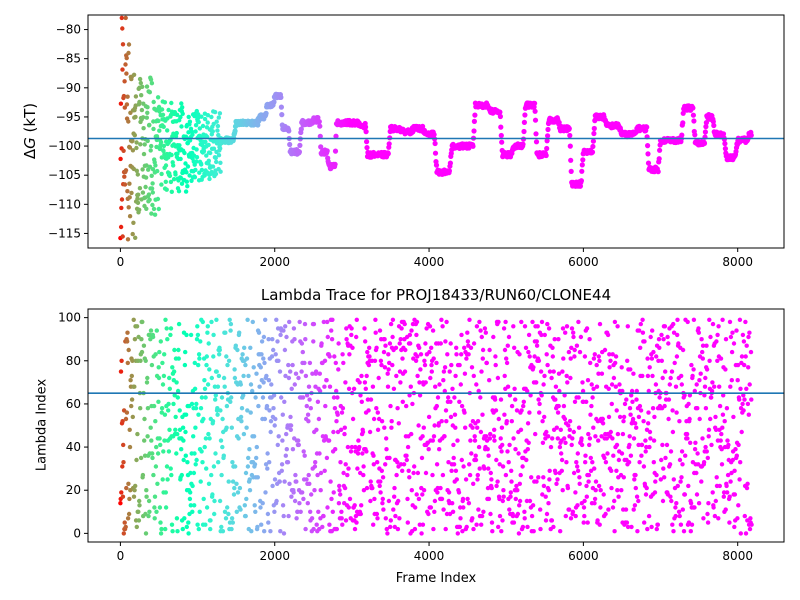  Describe the element at coordinates (73, 490) in the screenshot. I see `bottom-y-tick-label: 20` at that location.